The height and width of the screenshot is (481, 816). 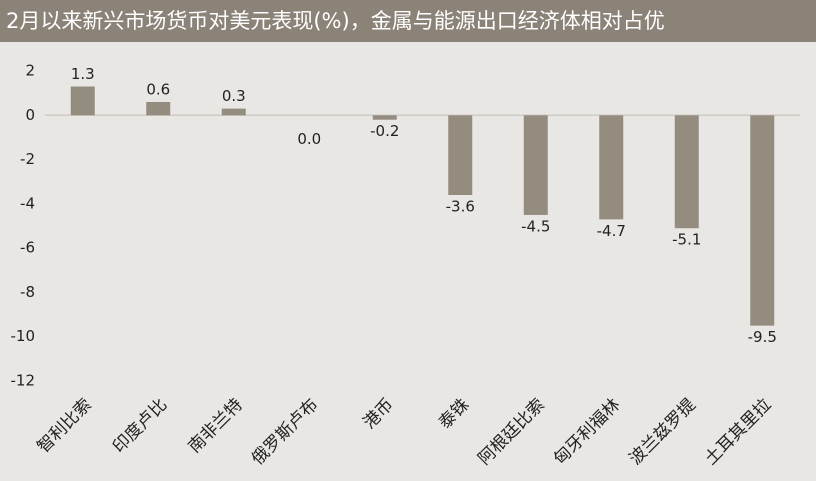 I want to click on data-label: -0.2, so click(x=384, y=131).